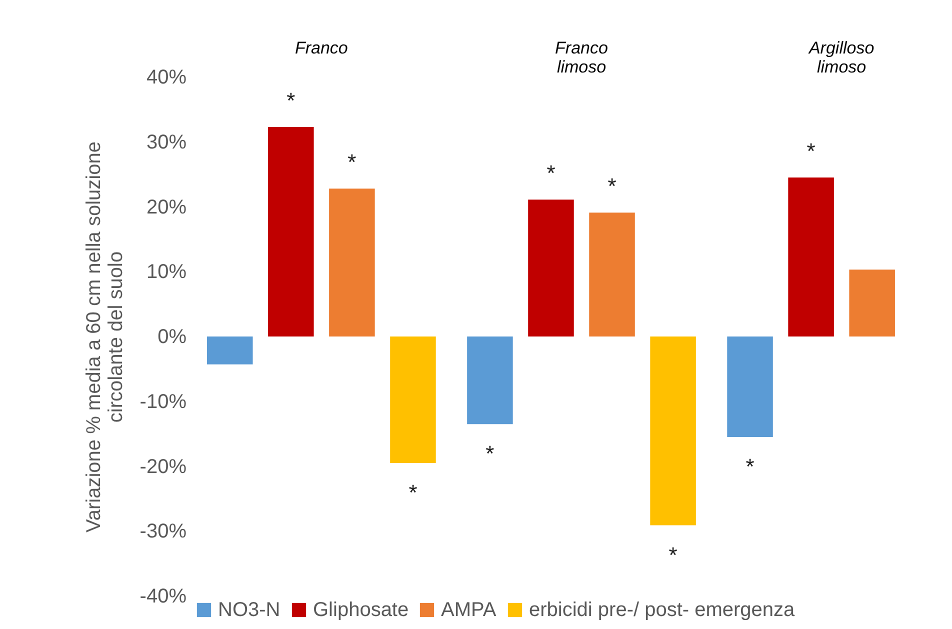 The image size is (952, 629). What do you see at coordinates (321, 48) in the screenshot?
I see `x-tick-label: Franco` at bounding box center [321, 48].